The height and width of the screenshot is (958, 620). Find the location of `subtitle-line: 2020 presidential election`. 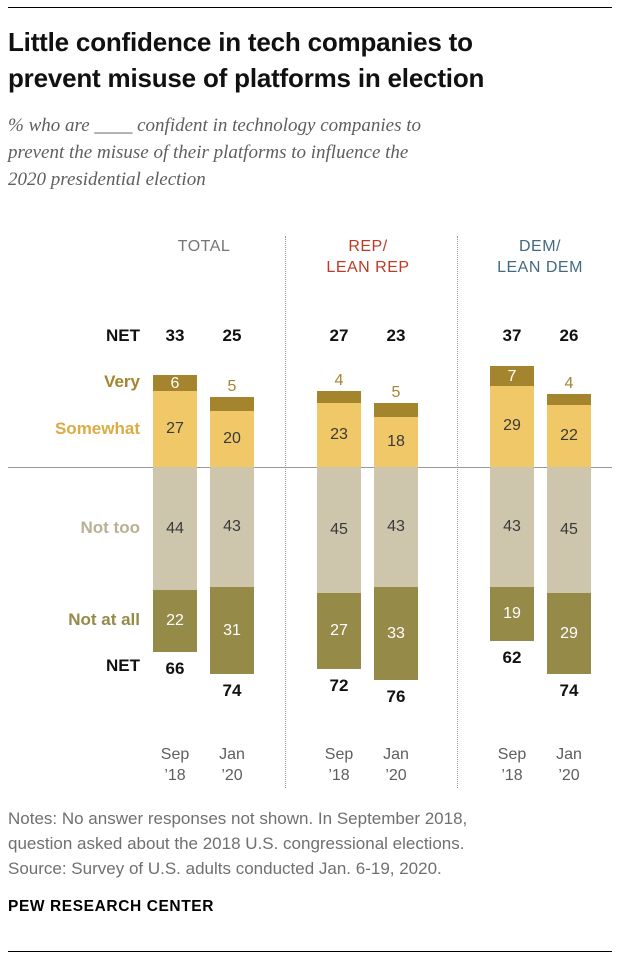

subtitle-line: 2020 presidential election is located at coordinates (107, 179).